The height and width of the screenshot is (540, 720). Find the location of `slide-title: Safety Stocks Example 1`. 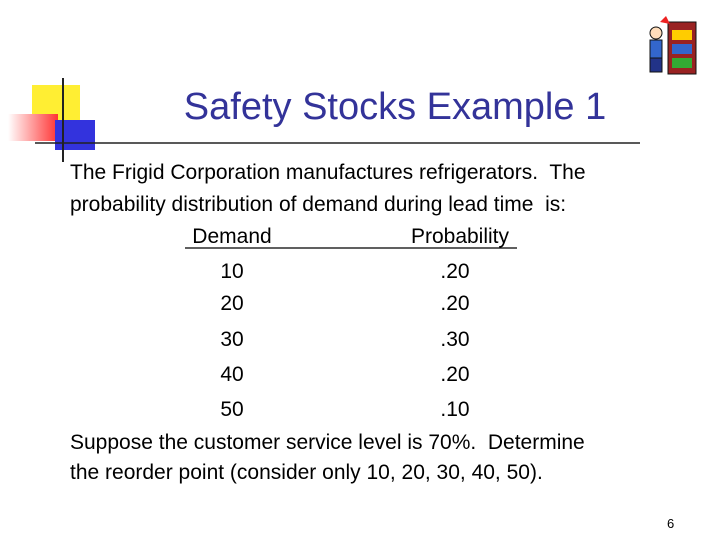

slide-title: Safety Stocks Example 1 is located at coordinates (395, 107).